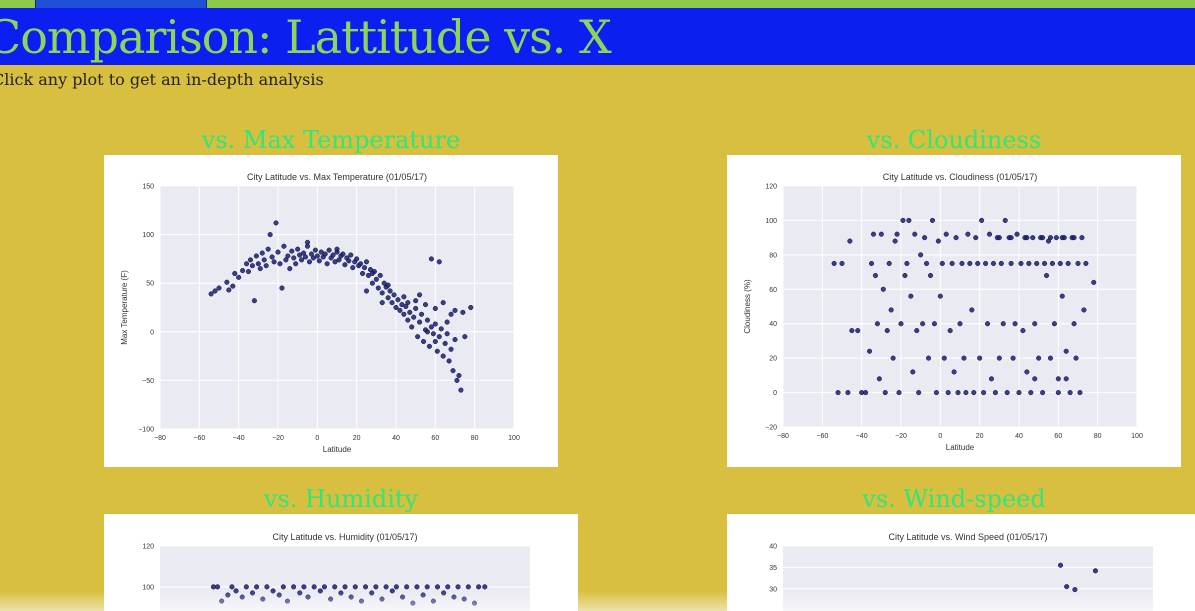 This screenshot has width=1195, height=611. What do you see at coordinates (239, 438) in the screenshot?
I see `x-tick-label: −40` at bounding box center [239, 438].